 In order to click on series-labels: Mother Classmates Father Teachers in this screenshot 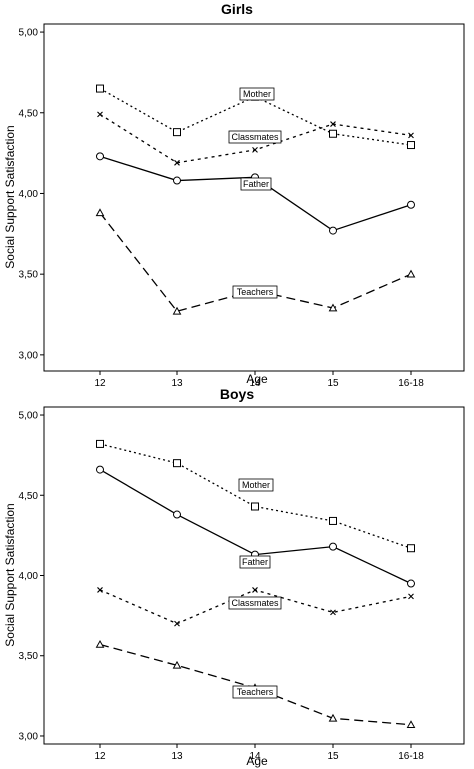, I will do `click(255, 193)`.